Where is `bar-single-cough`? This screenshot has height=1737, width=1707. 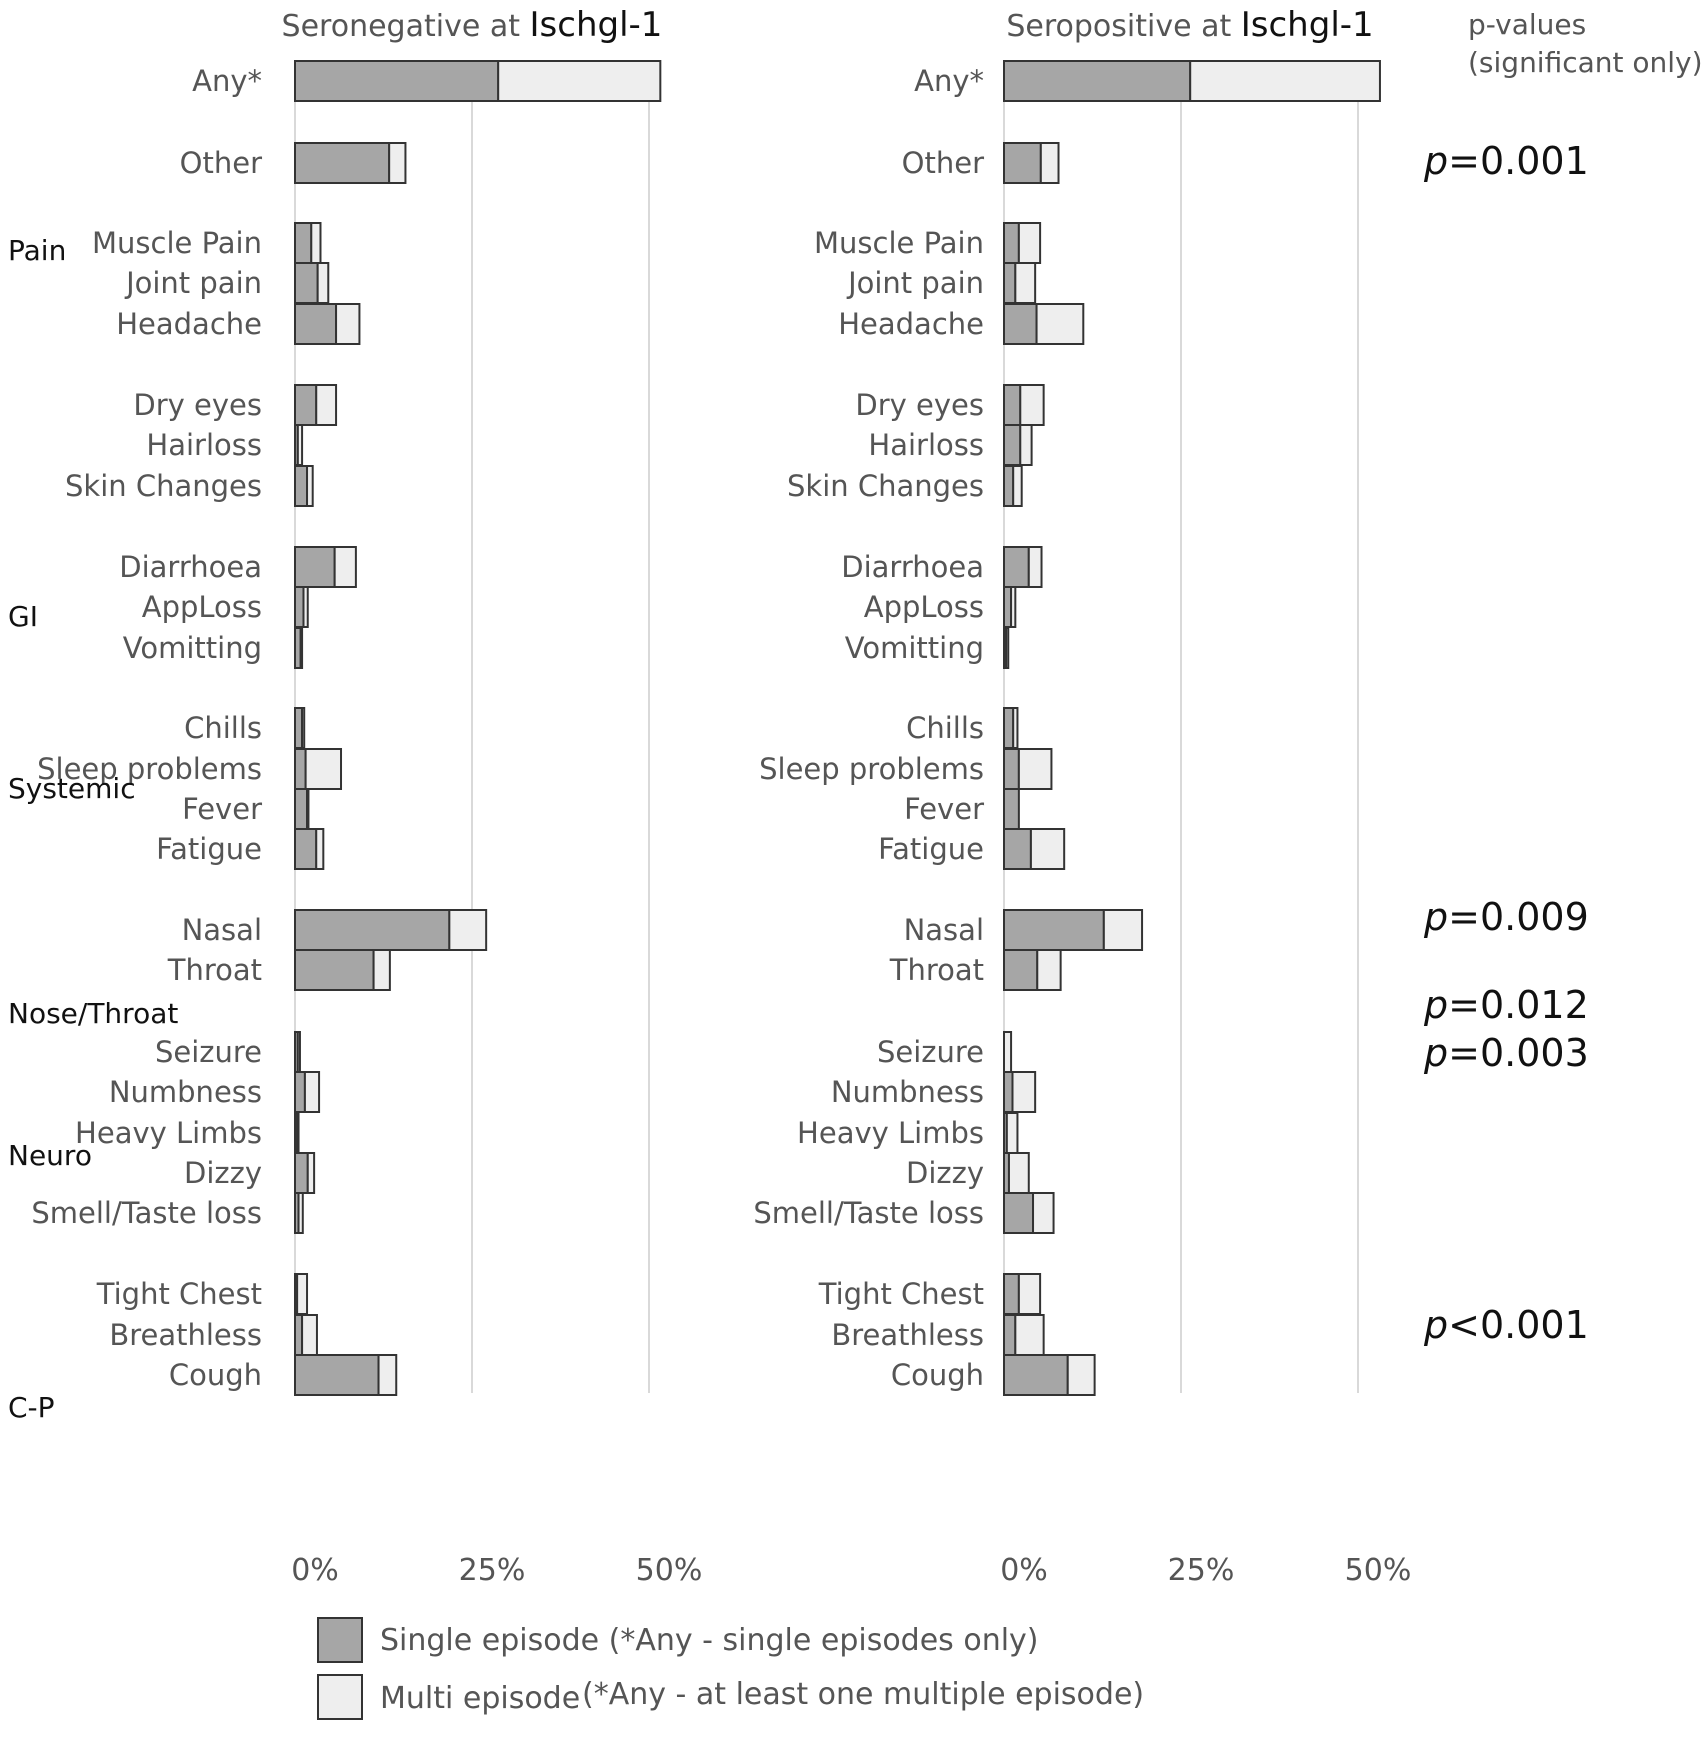 bar-single-cough is located at coordinates (1036, 1375).